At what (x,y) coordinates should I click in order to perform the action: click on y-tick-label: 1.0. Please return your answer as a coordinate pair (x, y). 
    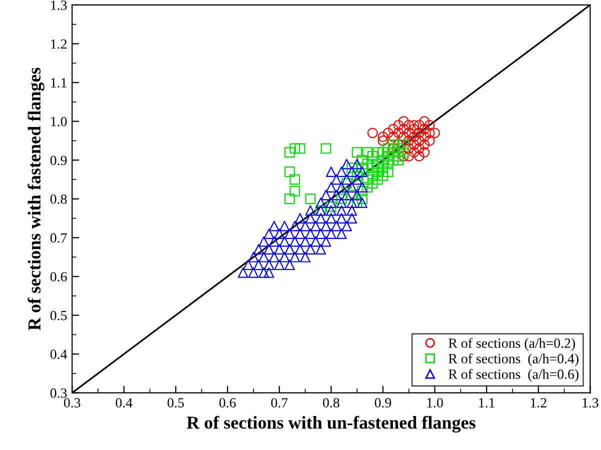
    Looking at the image, I should click on (59, 121).